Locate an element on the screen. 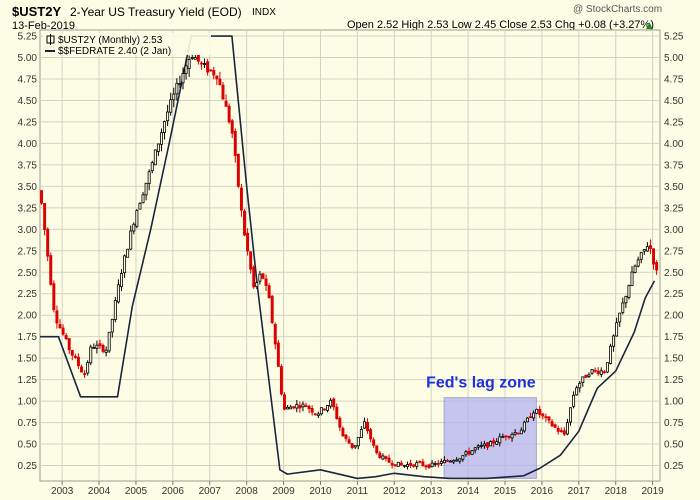 This screenshot has height=500, width=700. y-tick-label-right: 2.25 is located at coordinates (674, 294).